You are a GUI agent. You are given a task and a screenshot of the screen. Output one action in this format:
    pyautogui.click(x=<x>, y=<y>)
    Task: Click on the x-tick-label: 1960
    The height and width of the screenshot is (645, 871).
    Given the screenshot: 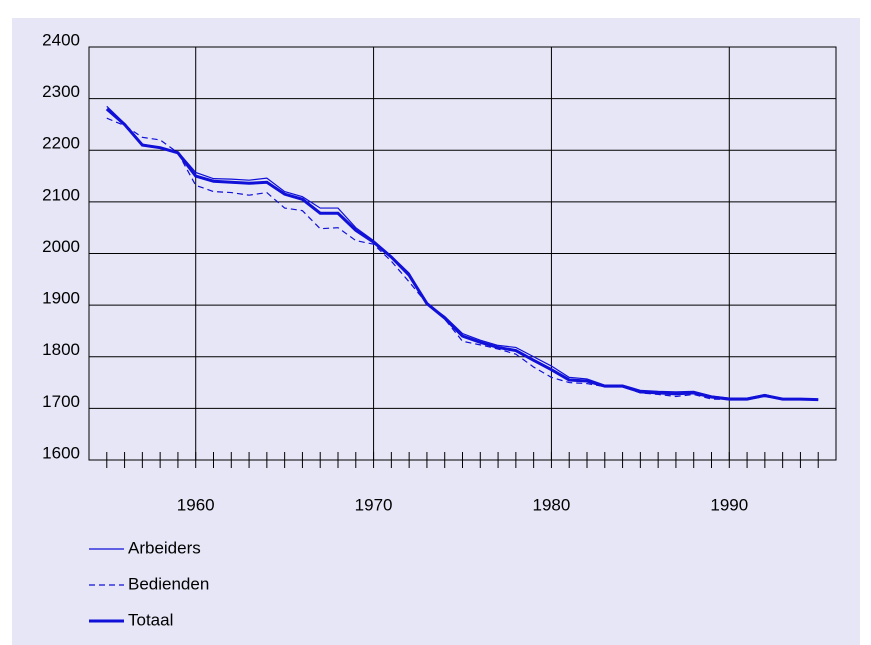 What is the action you would take?
    pyautogui.click(x=196, y=504)
    